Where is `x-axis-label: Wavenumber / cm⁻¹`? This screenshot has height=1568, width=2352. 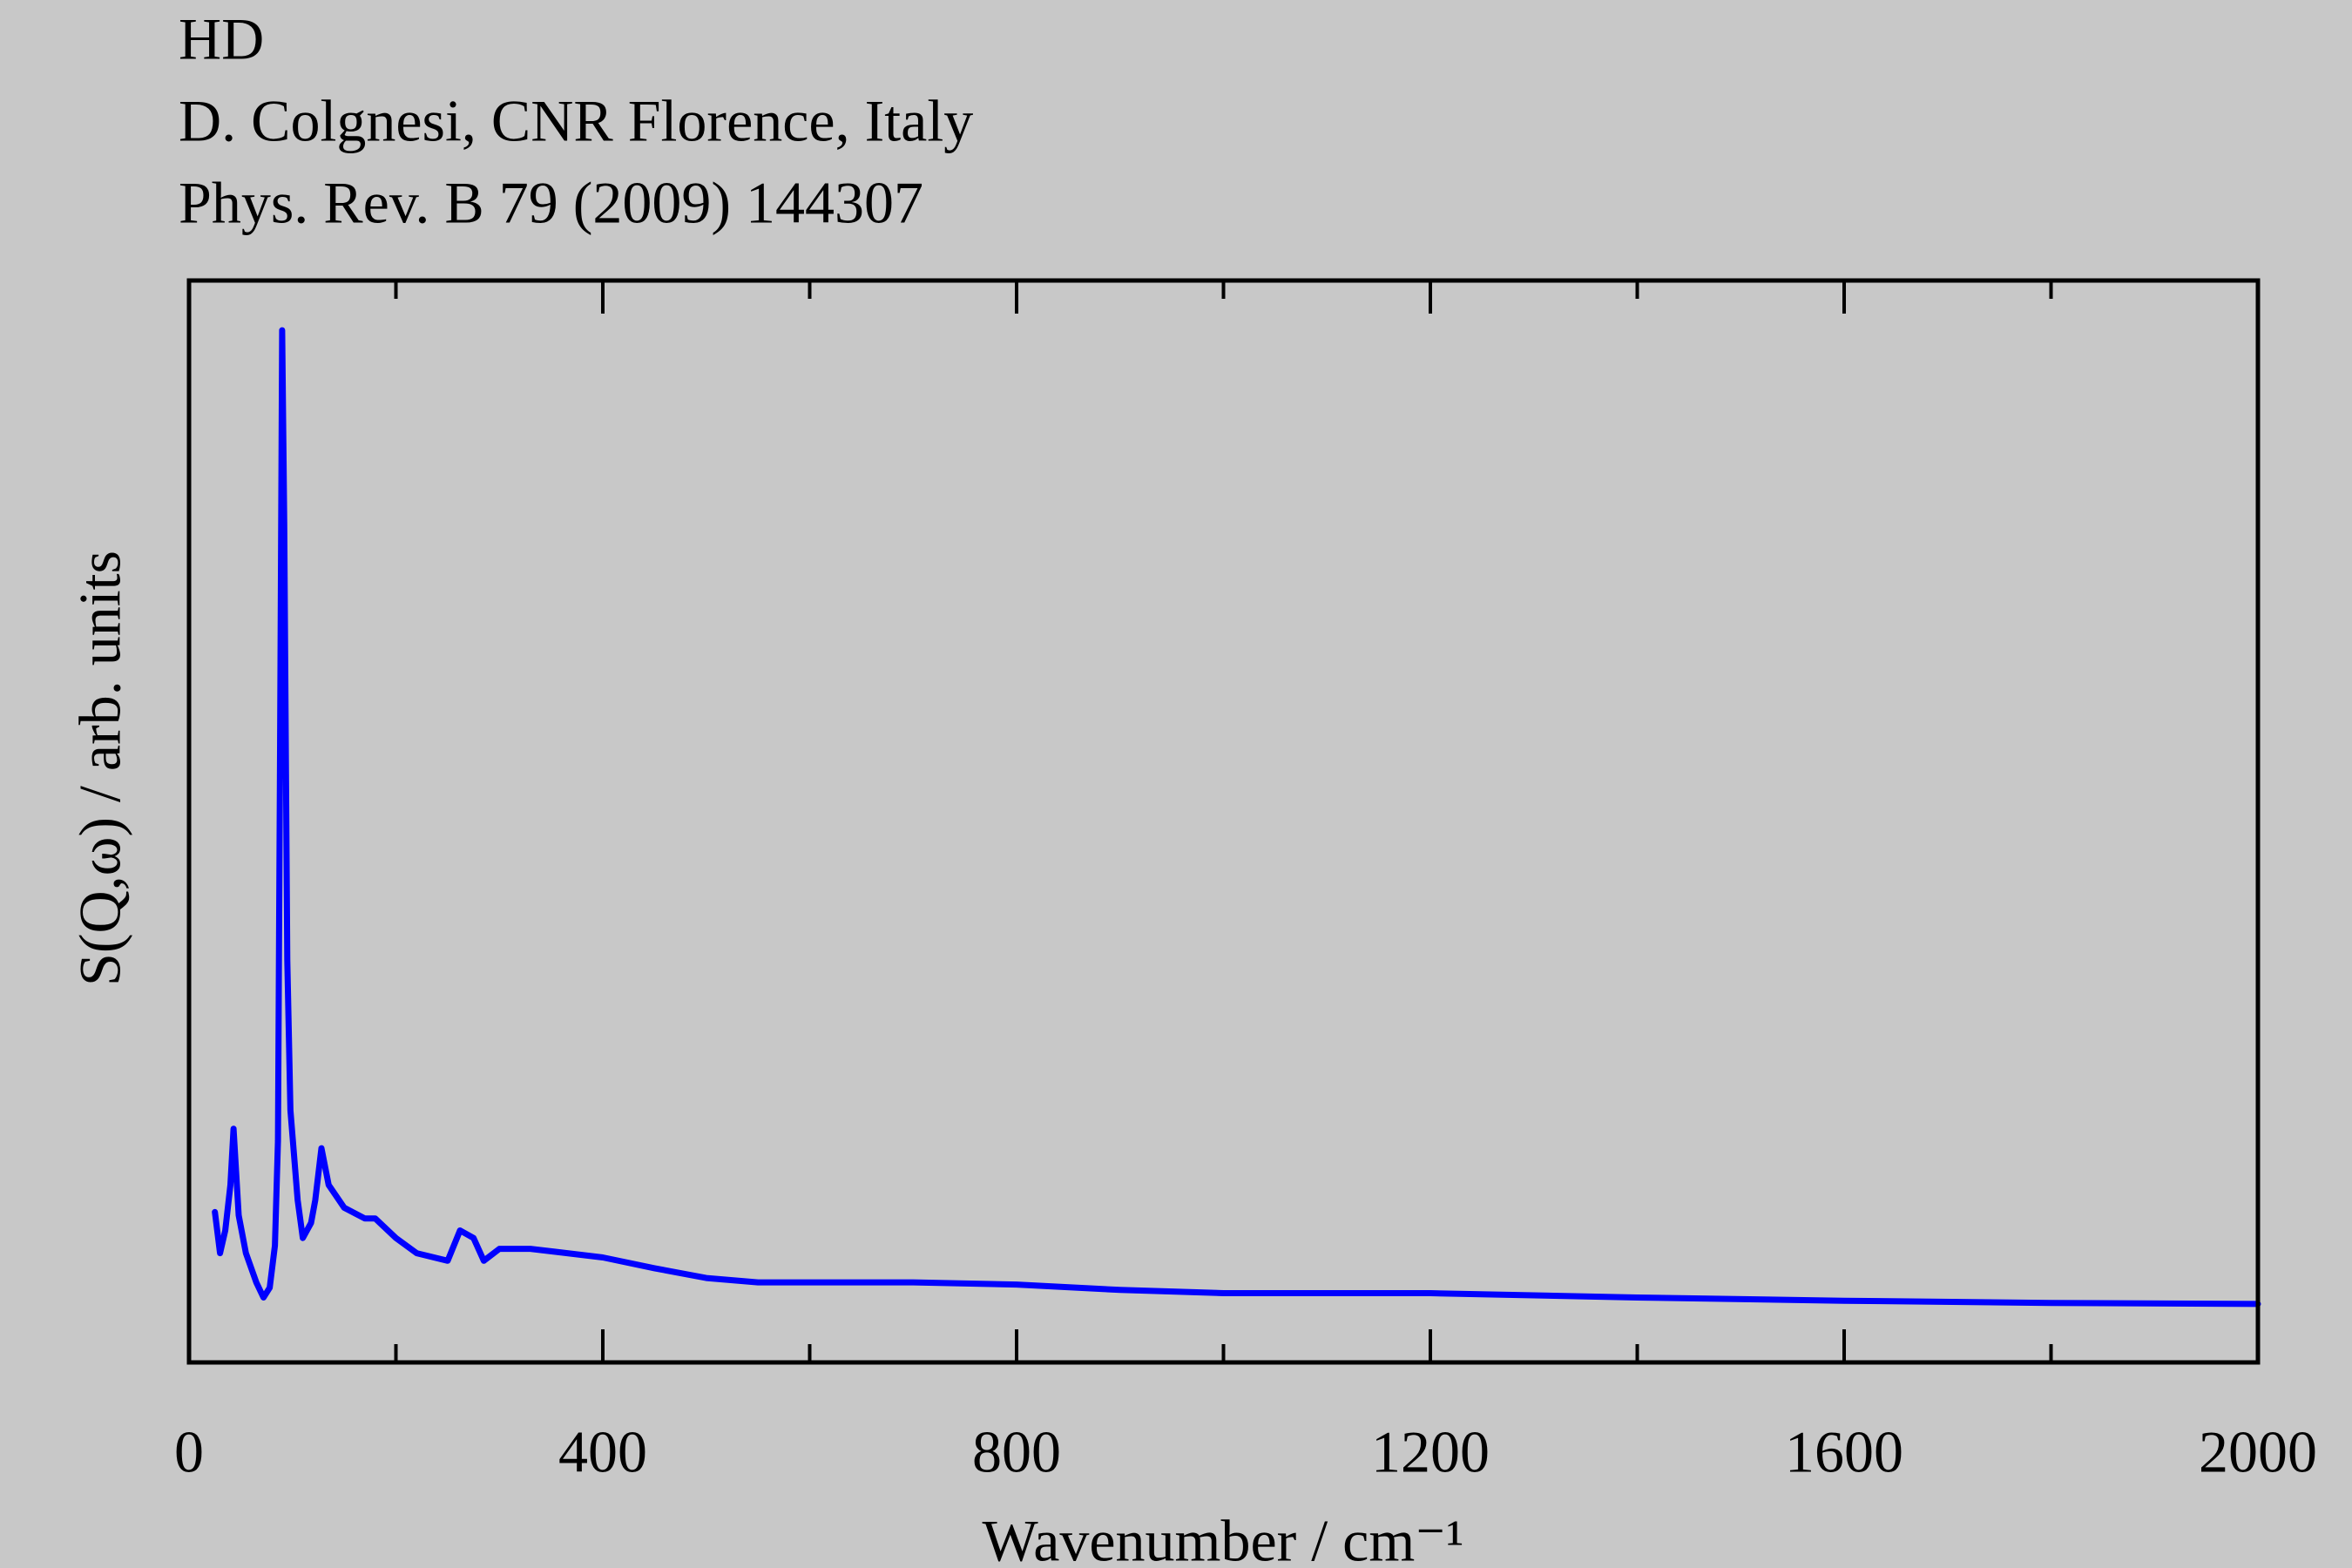 x-axis-label: Wavenumber / cm⁻¹ is located at coordinates (1222, 1538).